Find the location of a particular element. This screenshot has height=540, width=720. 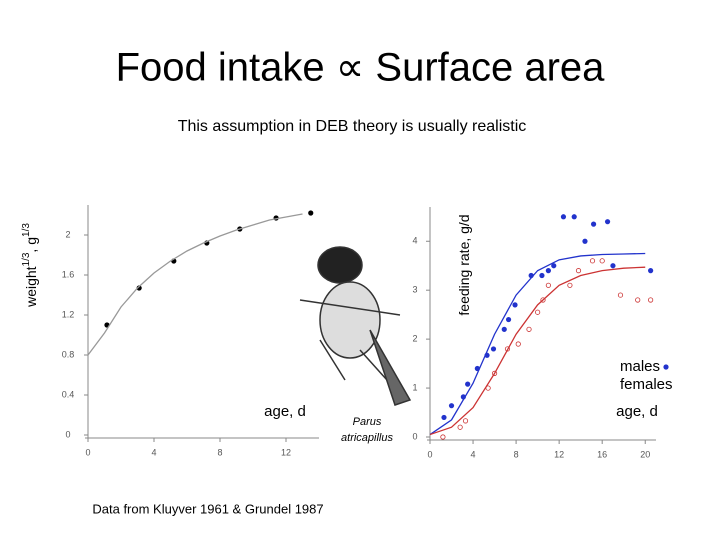

y-axis-label: feeding rate, g/d is located at coordinates (464, 264).